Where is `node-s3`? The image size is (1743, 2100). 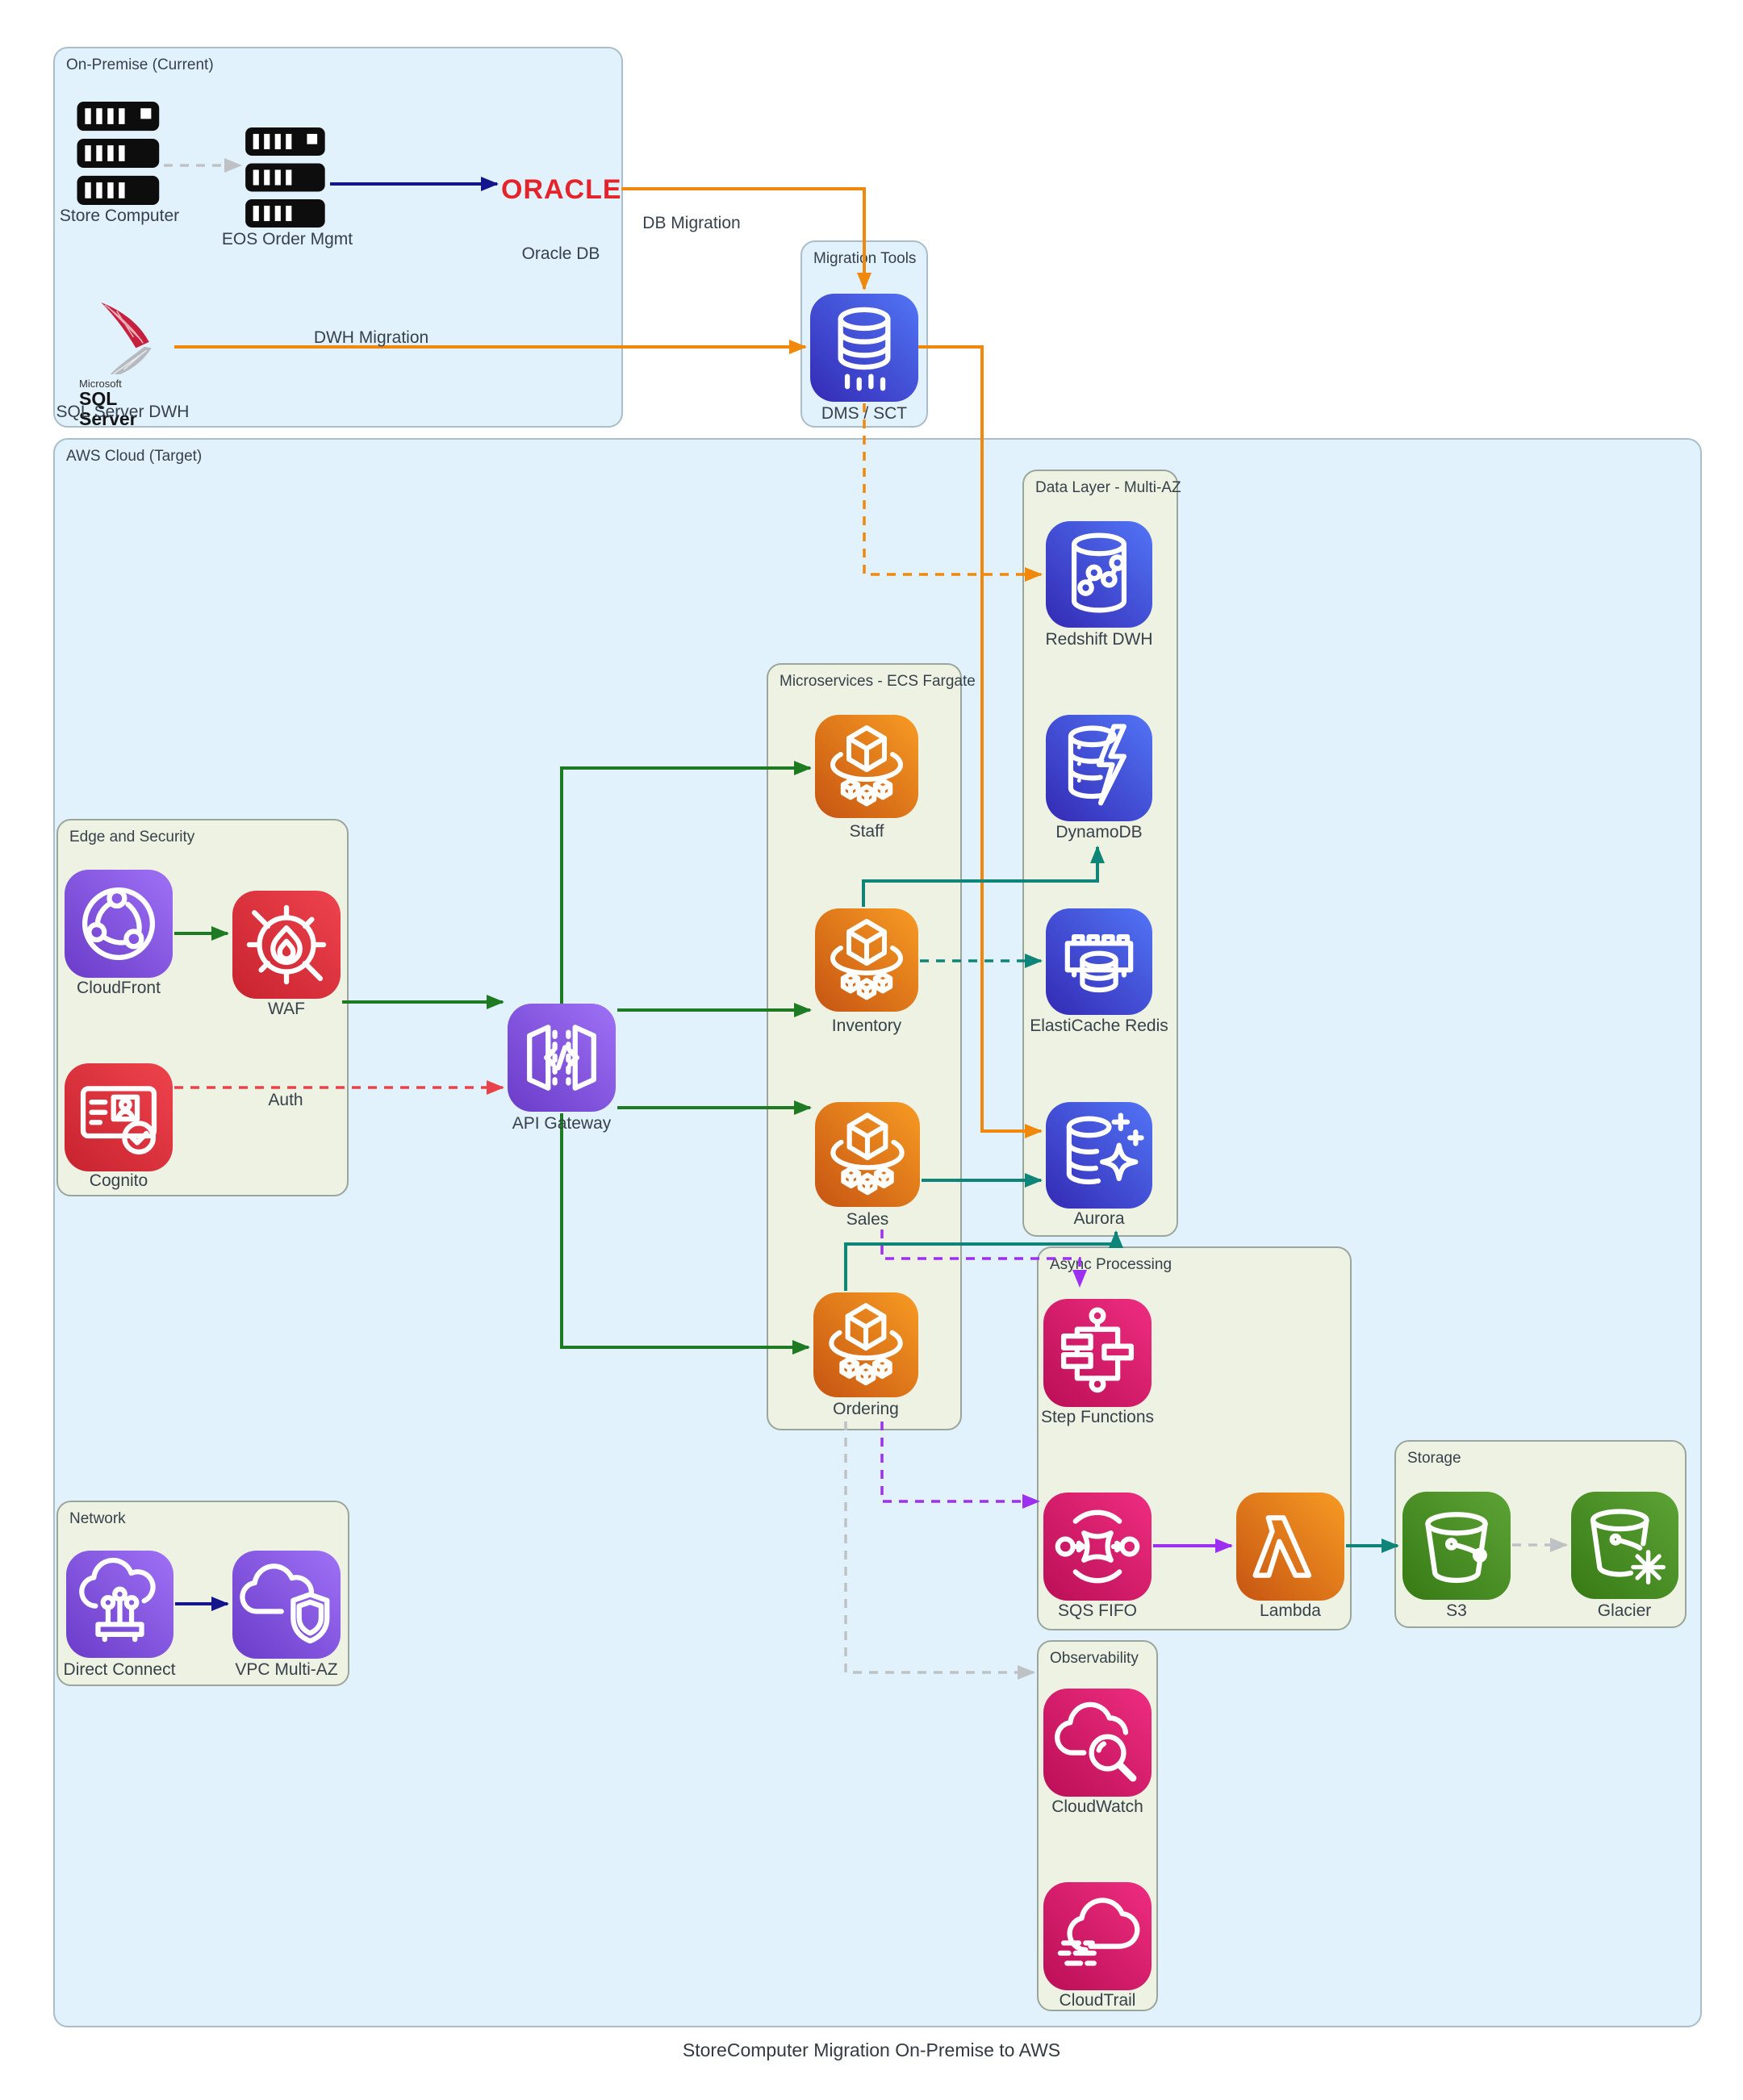
node-s3 is located at coordinates (1456, 1546).